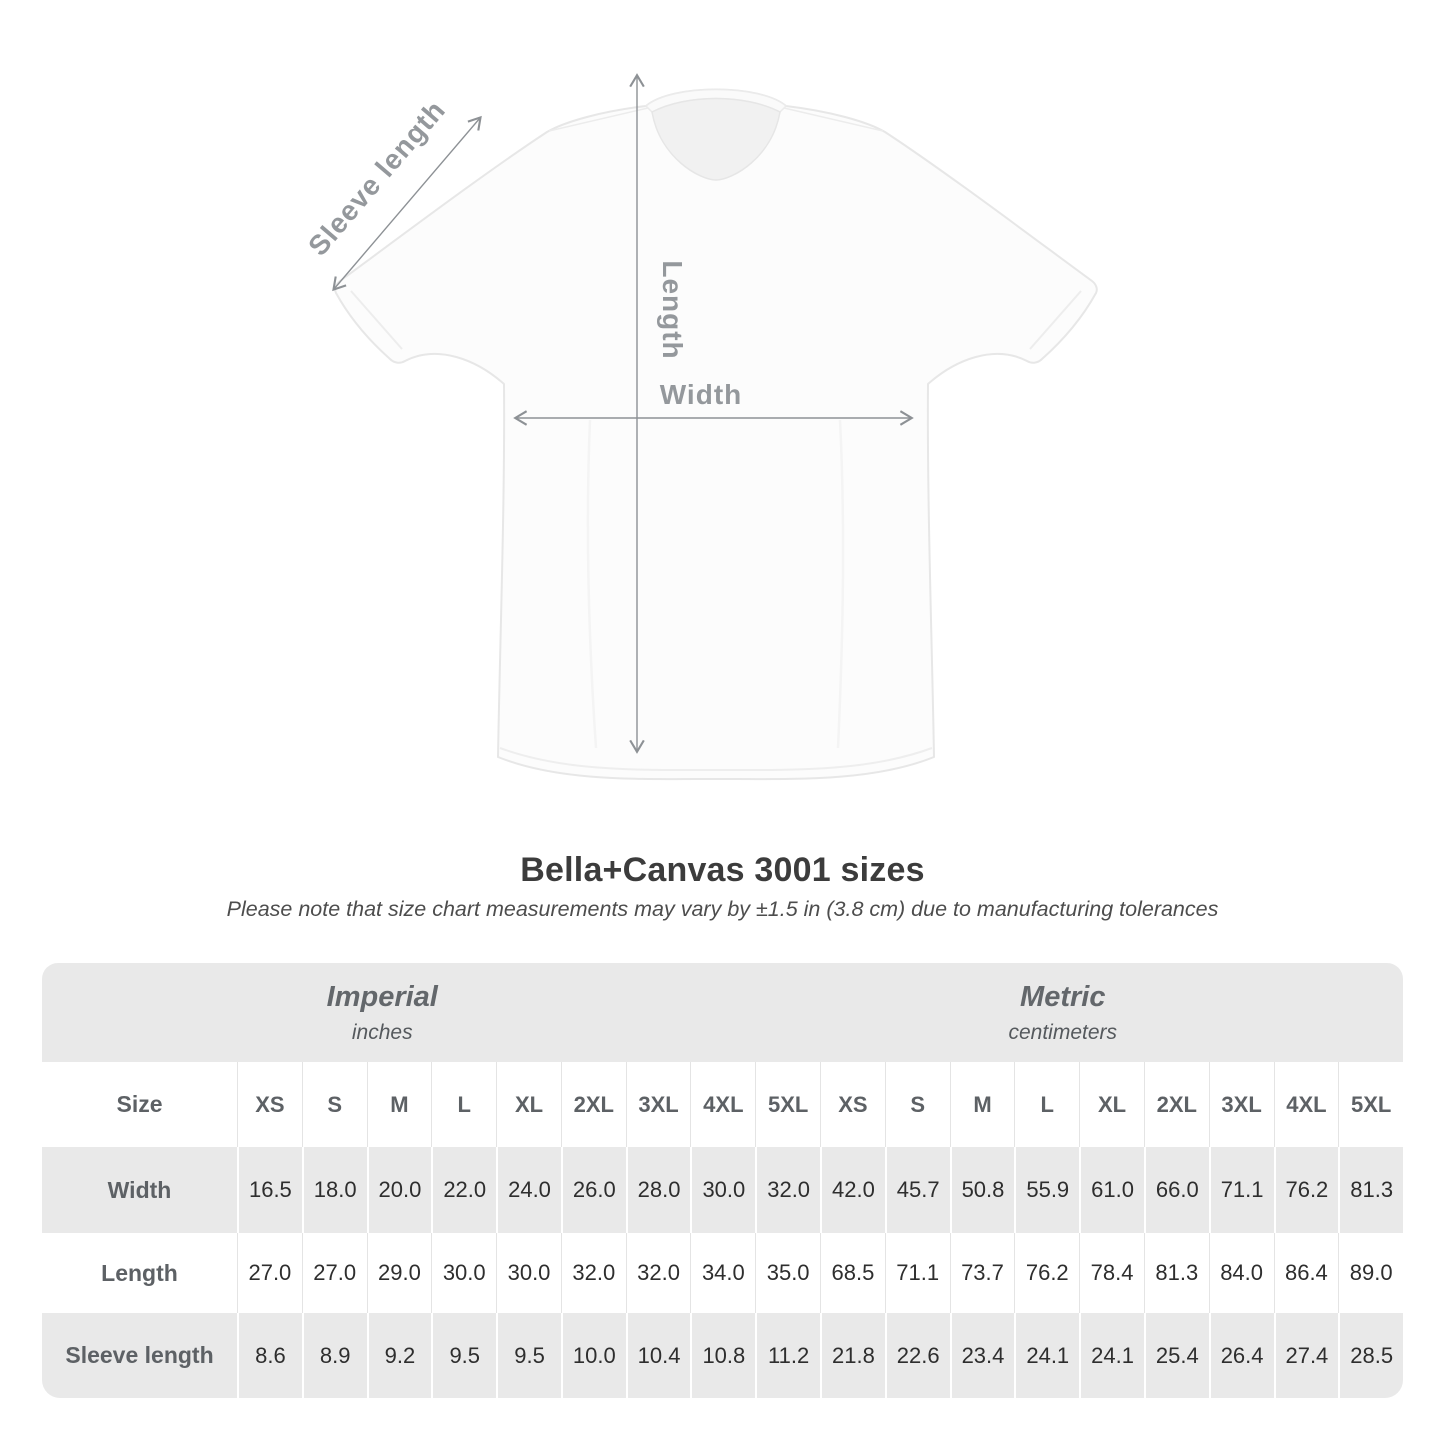  Describe the element at coordinates (982, 1104) in the screenshot. I see `size-m-metric: M` at that location.